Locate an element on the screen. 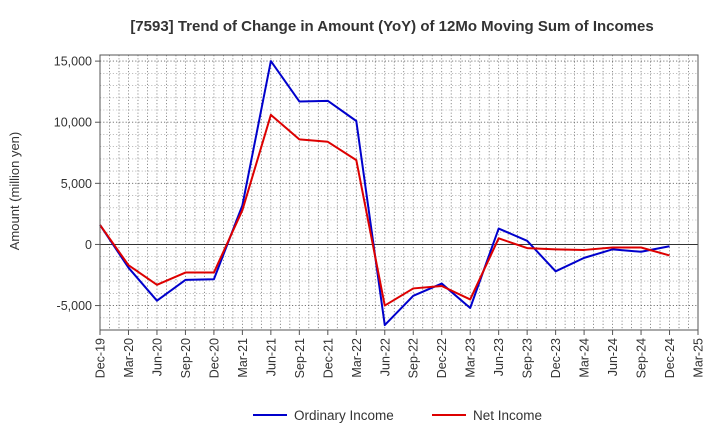  y-tick-label: 10,000 is located at coordinates (73, 123).